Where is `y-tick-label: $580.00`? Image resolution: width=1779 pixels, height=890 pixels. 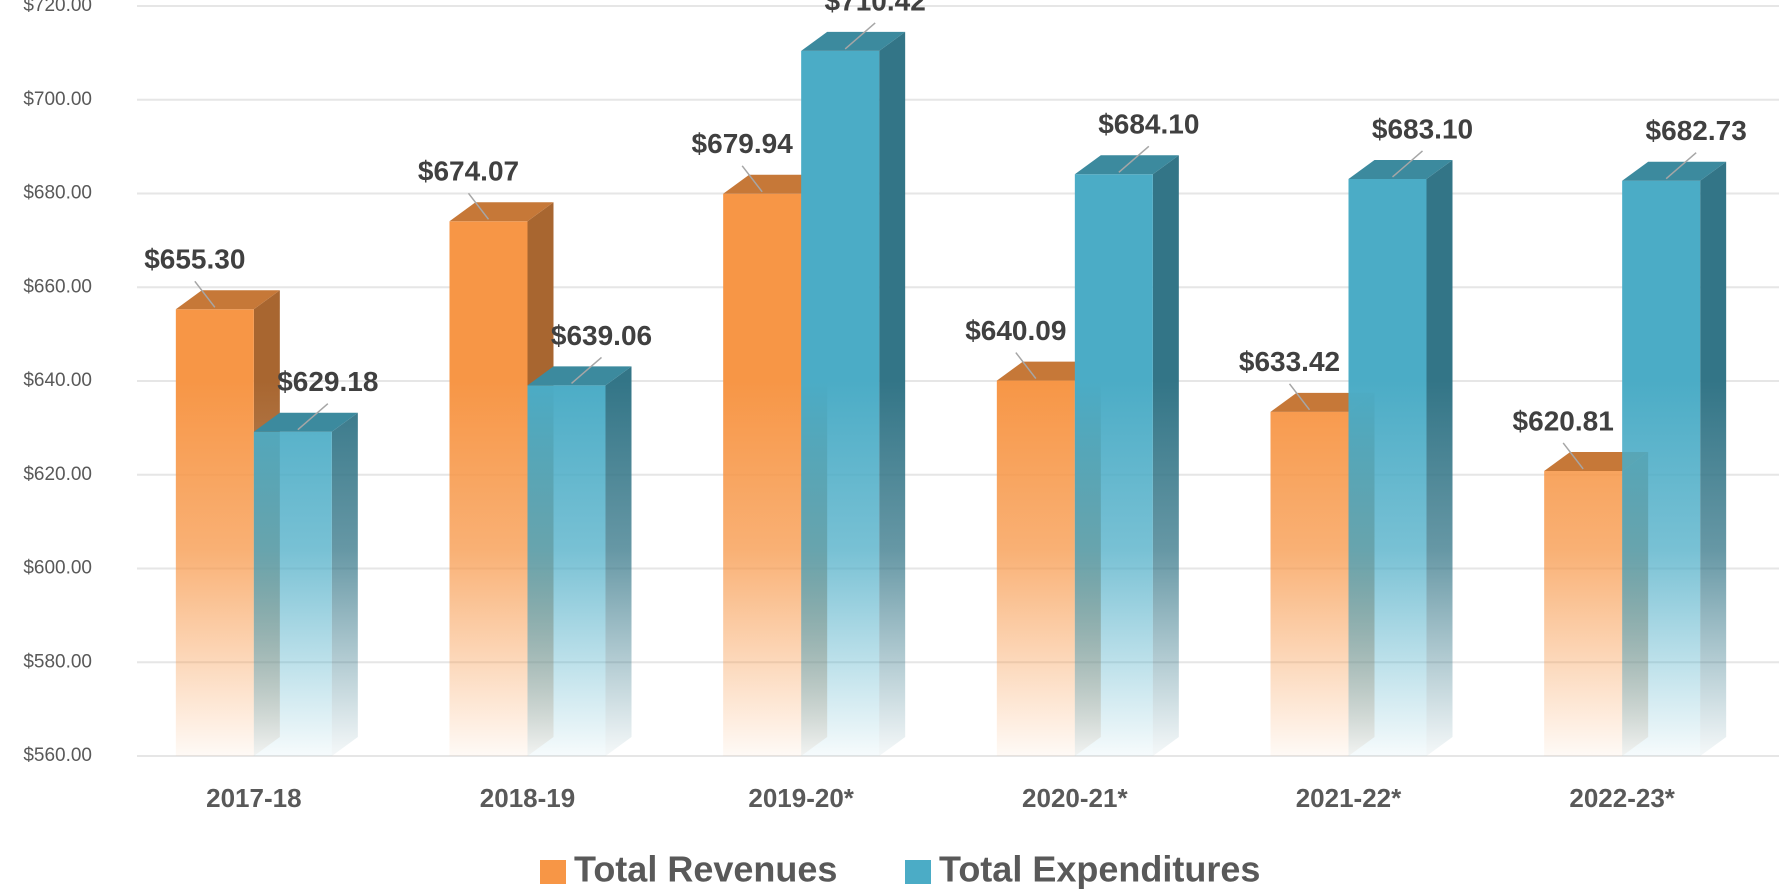 y-tick-label: $580.00 is located at coordinates (57, 661).